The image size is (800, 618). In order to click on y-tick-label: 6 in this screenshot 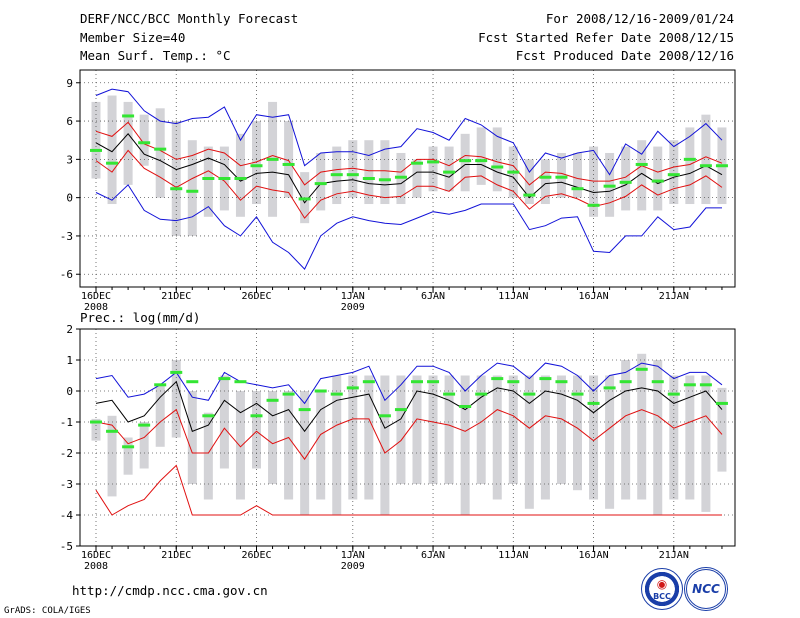, I will do `click(69, 121)`.